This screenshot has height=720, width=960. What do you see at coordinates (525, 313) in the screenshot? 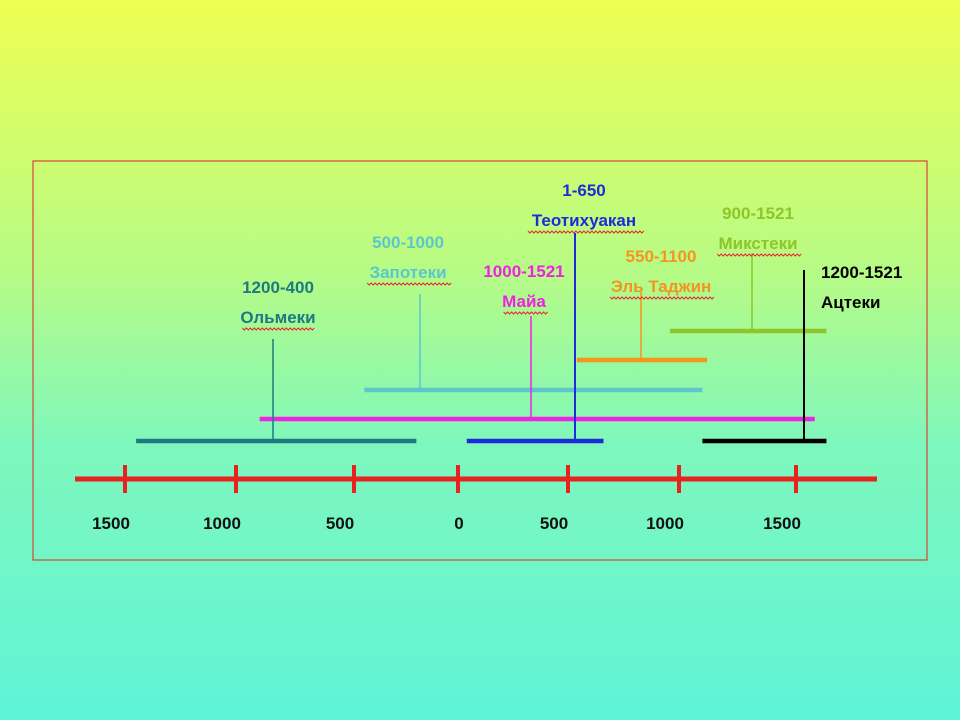
I see `maya-spellcheck-underline` at bounding box center [525, 313].